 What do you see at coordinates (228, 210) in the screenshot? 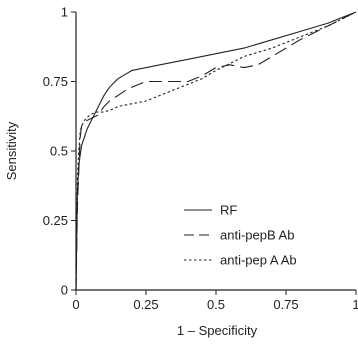
I see `legend-label-1: RF` at bounding box center [228, 210].